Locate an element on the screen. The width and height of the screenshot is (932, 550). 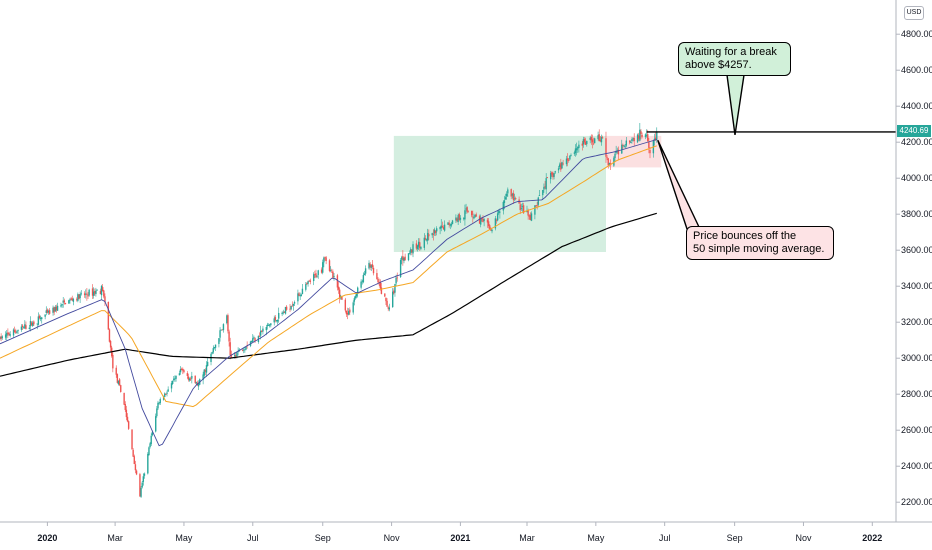
y-tick-label: 3000.00 is located at coordinates (916, 358).